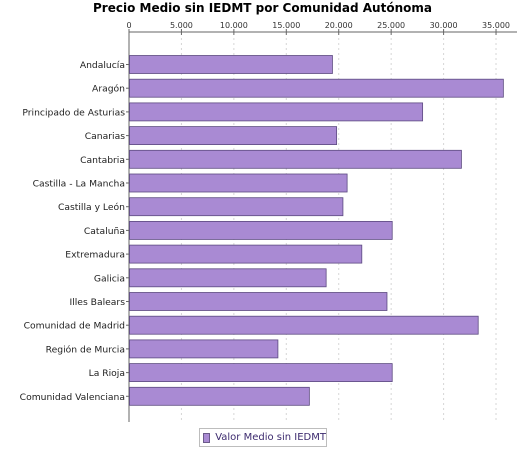  What do you see at coordinates (95, 255) in the screenshot?
I see `category-label: Extremadura` at bounding box center [95, 255].